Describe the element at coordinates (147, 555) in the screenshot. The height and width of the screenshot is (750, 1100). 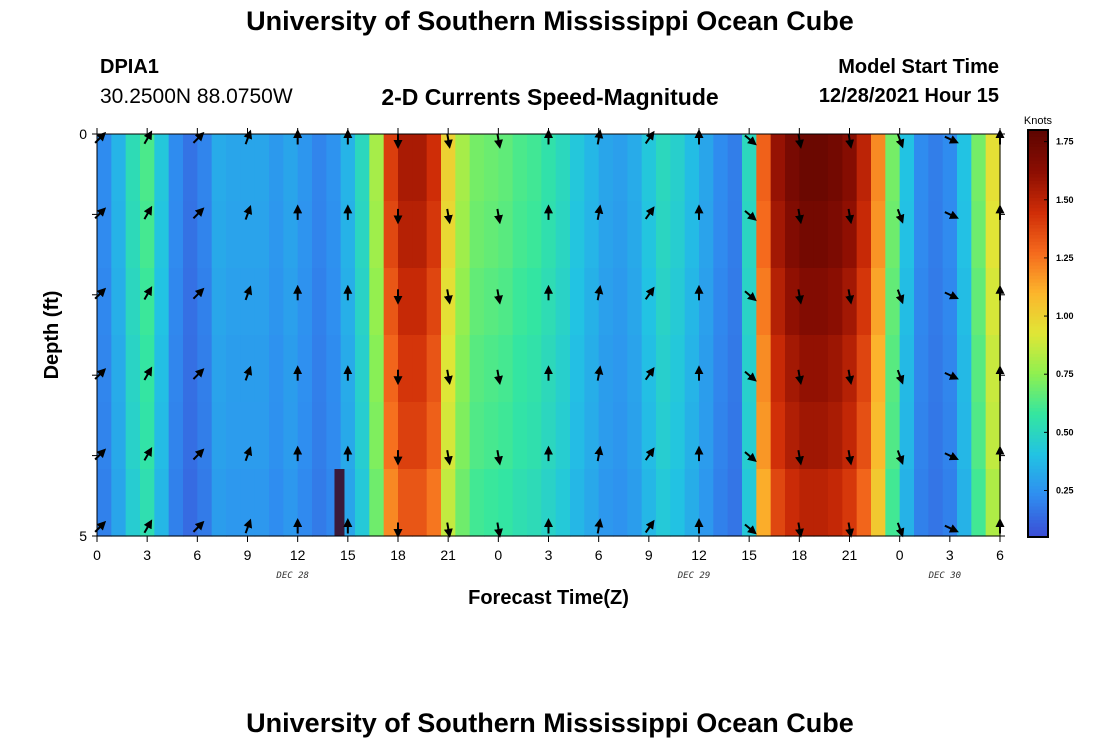
I see `x-tick-label: 3` at that location.